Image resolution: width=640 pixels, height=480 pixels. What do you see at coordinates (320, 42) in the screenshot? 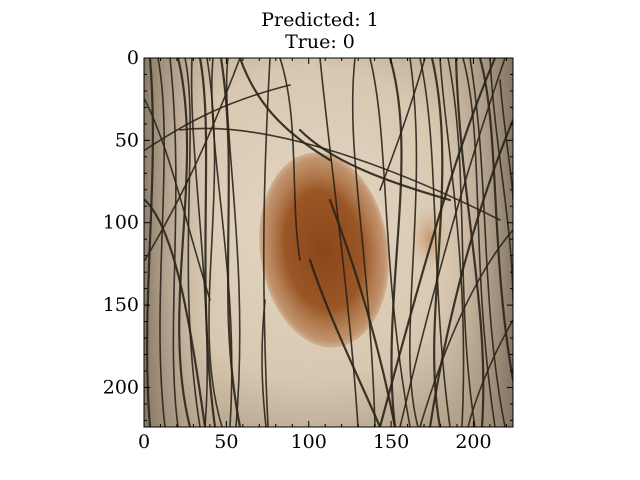
I see `figure-title-true: True: 0` at bounding box center [320, 42].